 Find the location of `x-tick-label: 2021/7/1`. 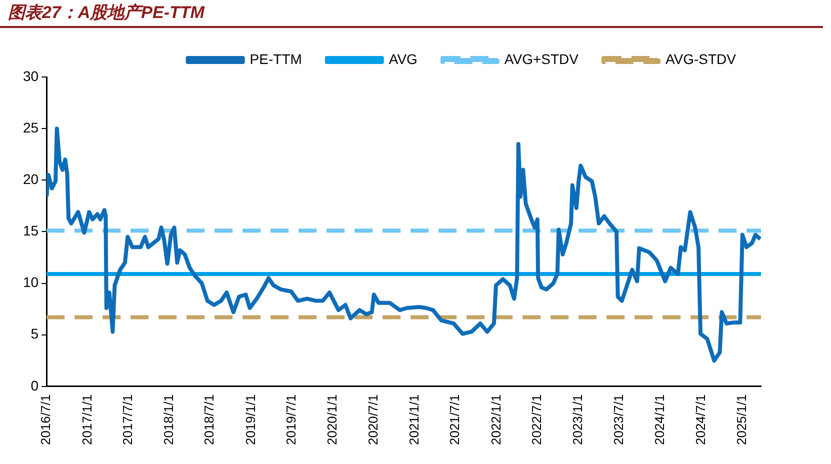

x-tick-label: 2021/7/1 is located at coordinates (454, 420).